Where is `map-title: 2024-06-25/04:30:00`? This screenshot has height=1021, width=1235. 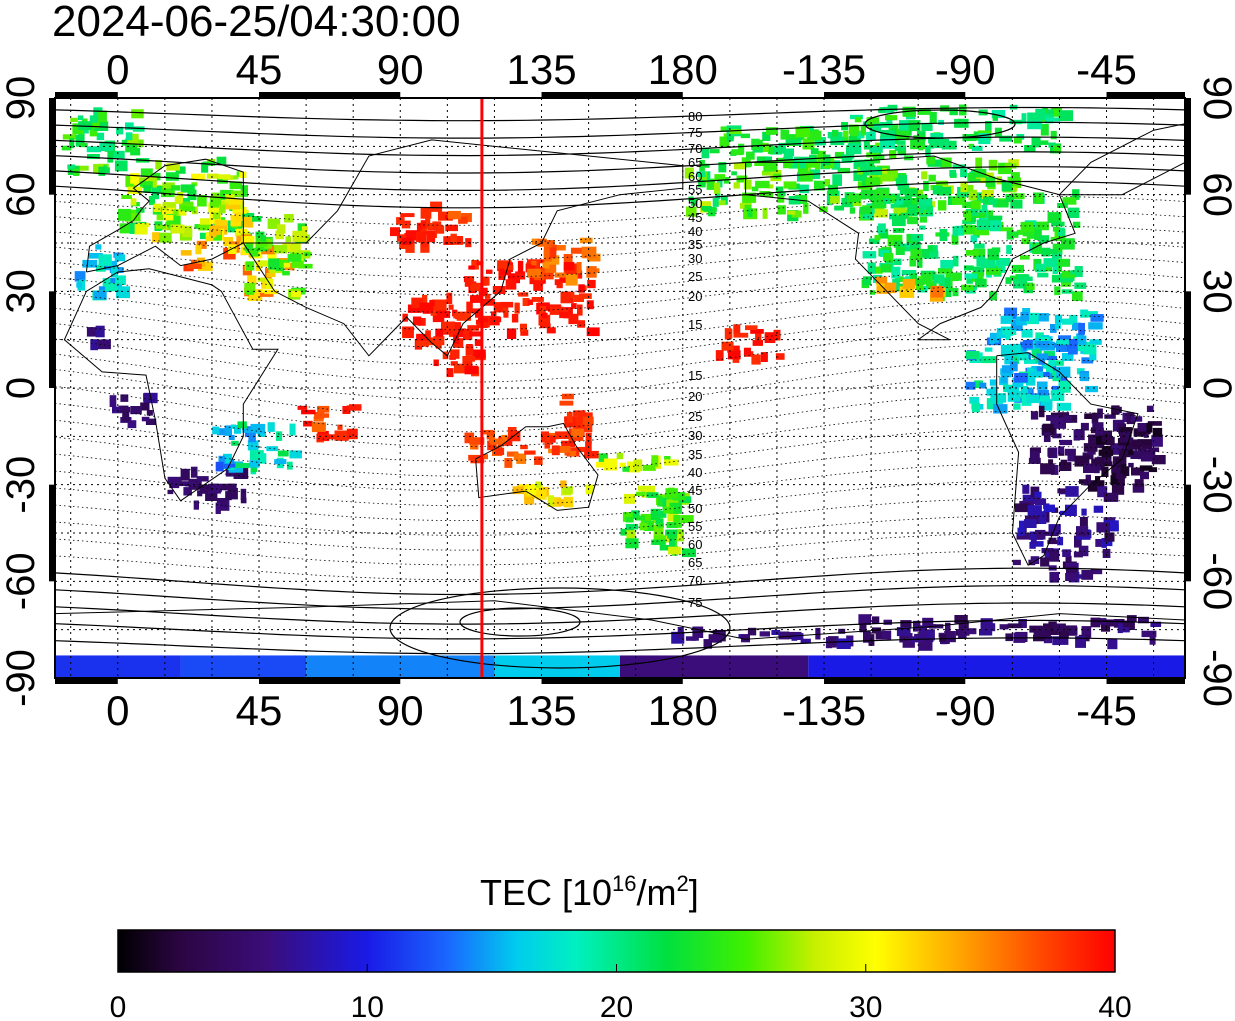
map-title: 2024-06-25/04:30:00 is located at coordinates (256, 23).